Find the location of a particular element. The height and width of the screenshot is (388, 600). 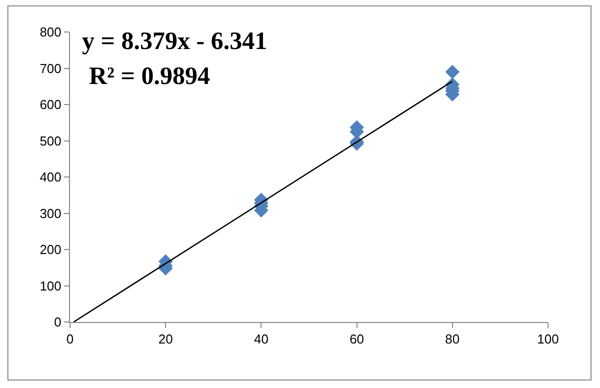

annotation: y = 8.379x - 6.341 is located at coordinates (175, 41).